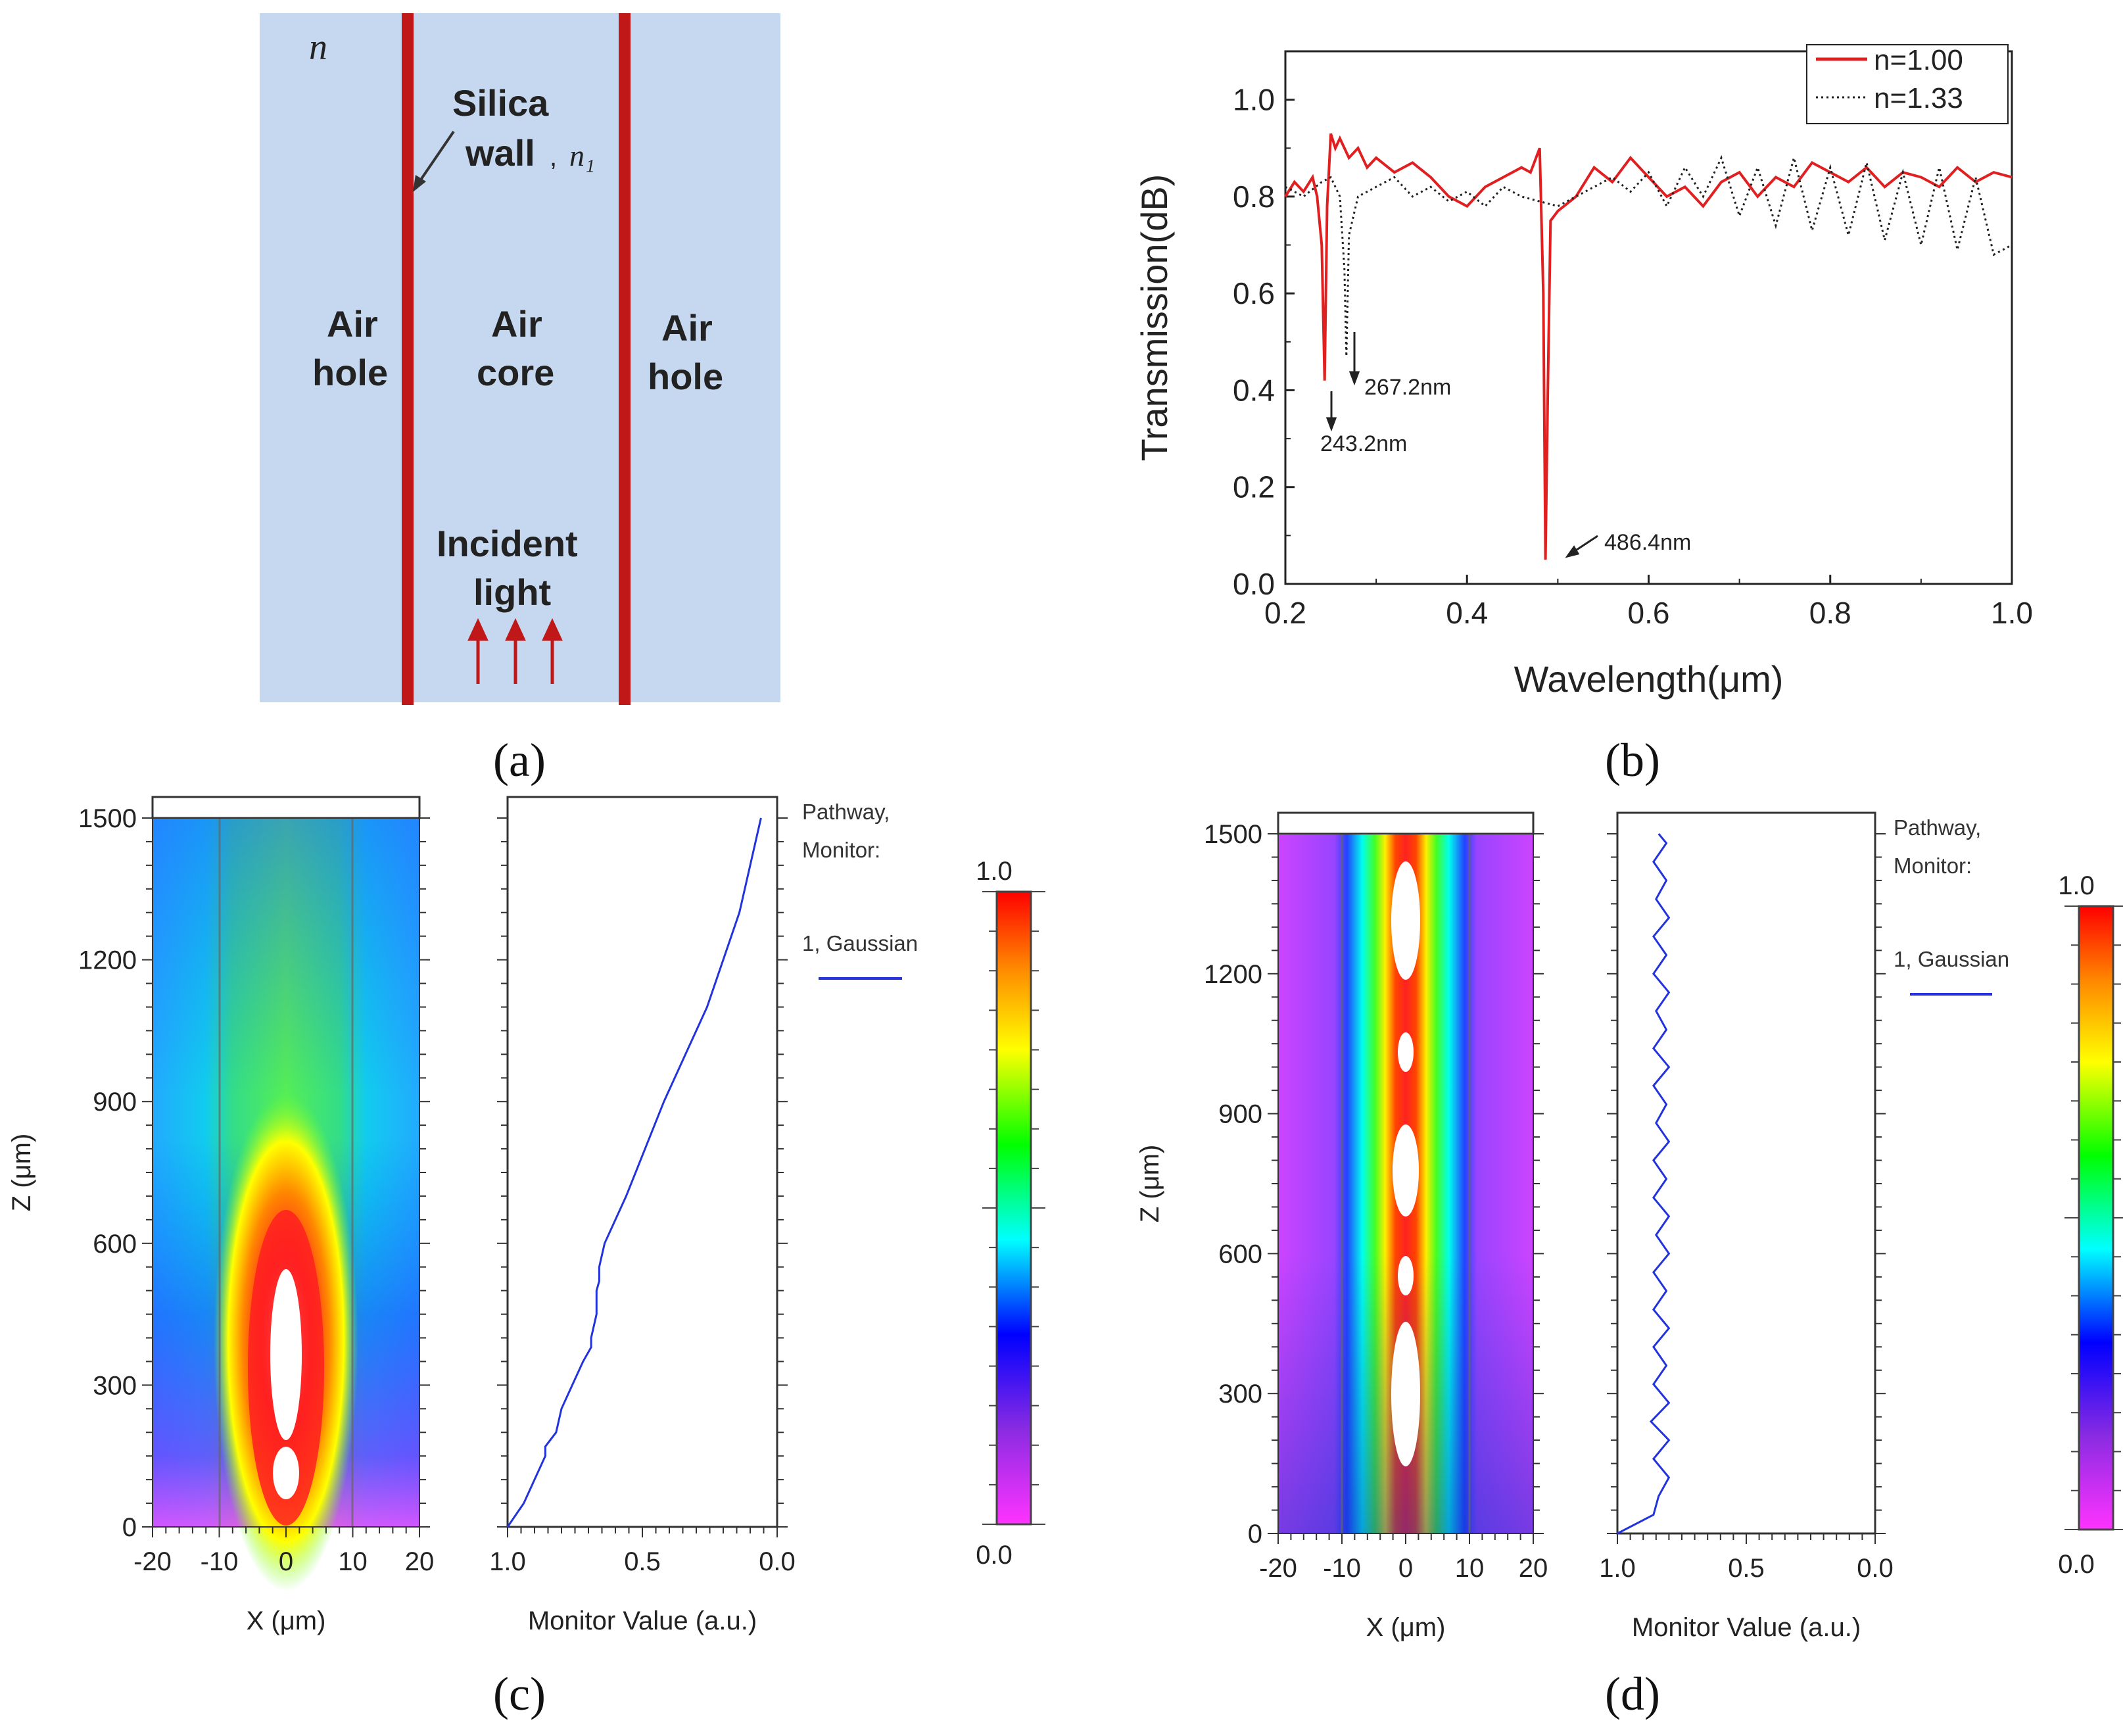  What do you see at coordinates (1285, 613) in the screenshot?
I see `x-tick-label: 0.2` at bounding box center [1285, 613].